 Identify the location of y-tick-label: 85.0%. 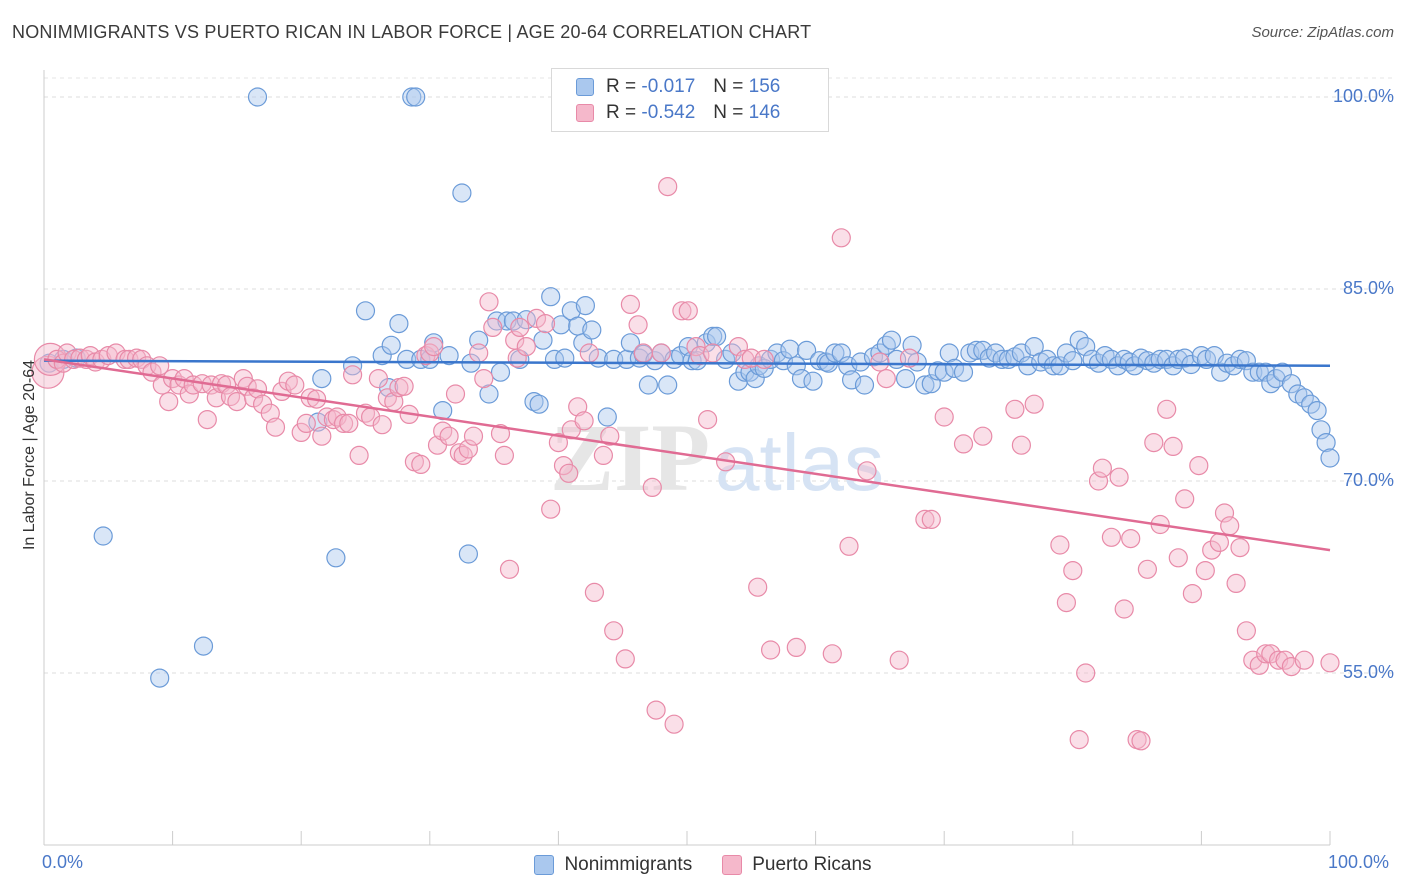
(1368, 288).